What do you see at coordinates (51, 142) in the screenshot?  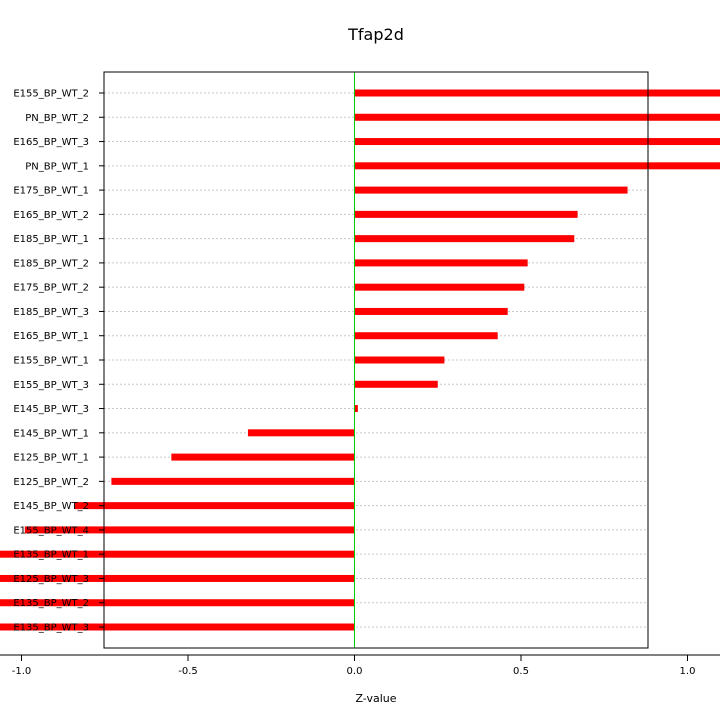 I see `category-label: E165_BP_WT_3` at bounding box center [51, 142].